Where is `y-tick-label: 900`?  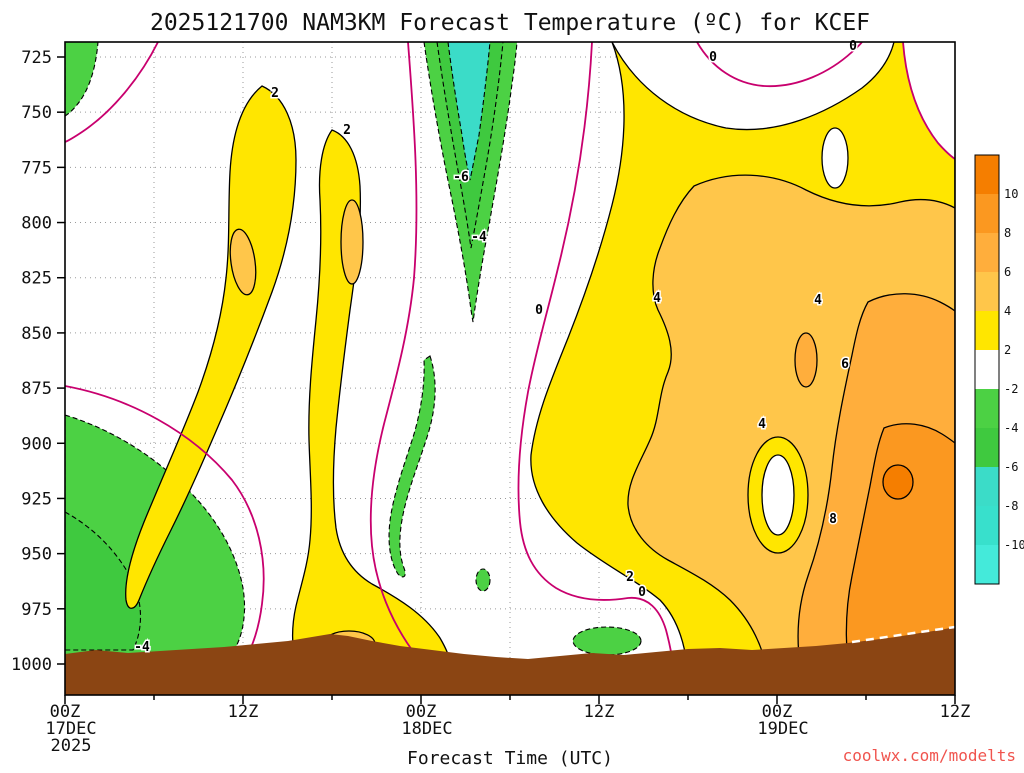 y-tick-label: 900 is located at coordinates (36, 444).